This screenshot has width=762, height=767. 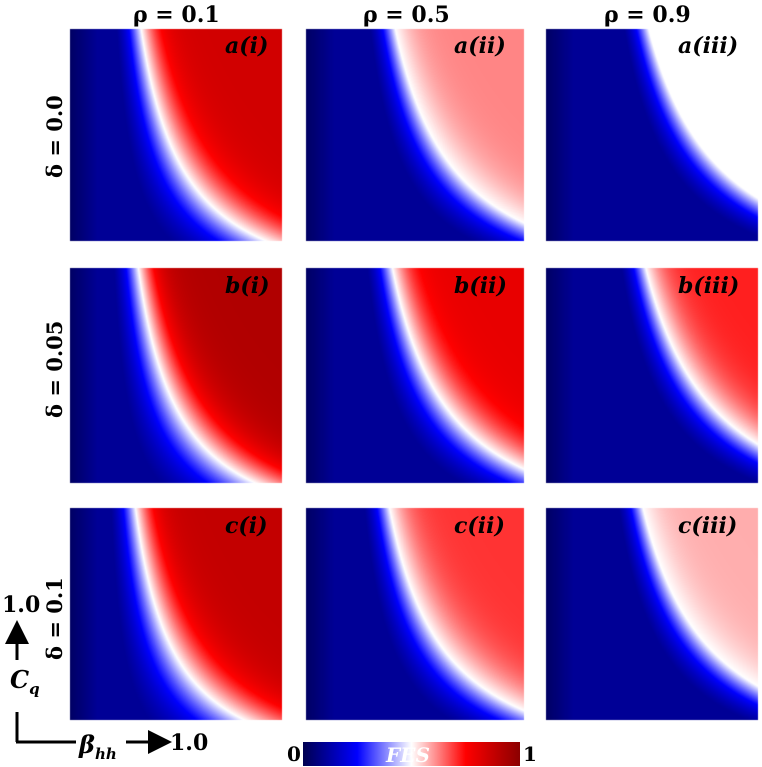 What do you see at coordinates (480, 286) in the screenshot?
I see `panel-label-b-ii: b(ii)` at bounding box center [480, 286].